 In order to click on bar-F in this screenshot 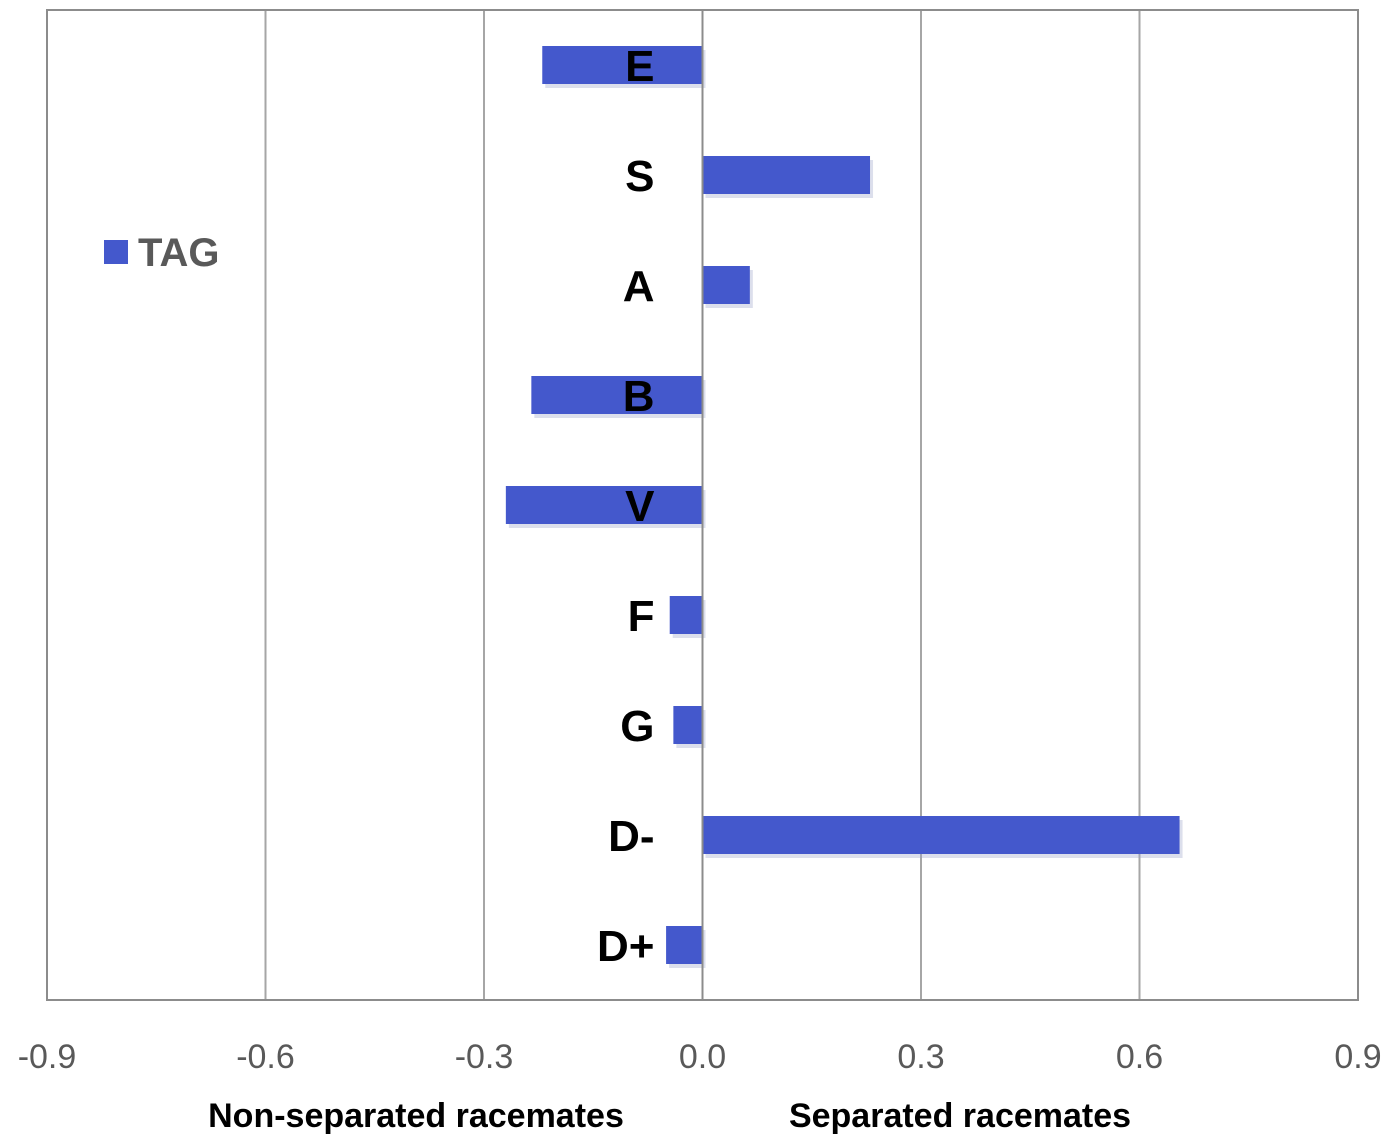, I will do `click(686, 615)`.